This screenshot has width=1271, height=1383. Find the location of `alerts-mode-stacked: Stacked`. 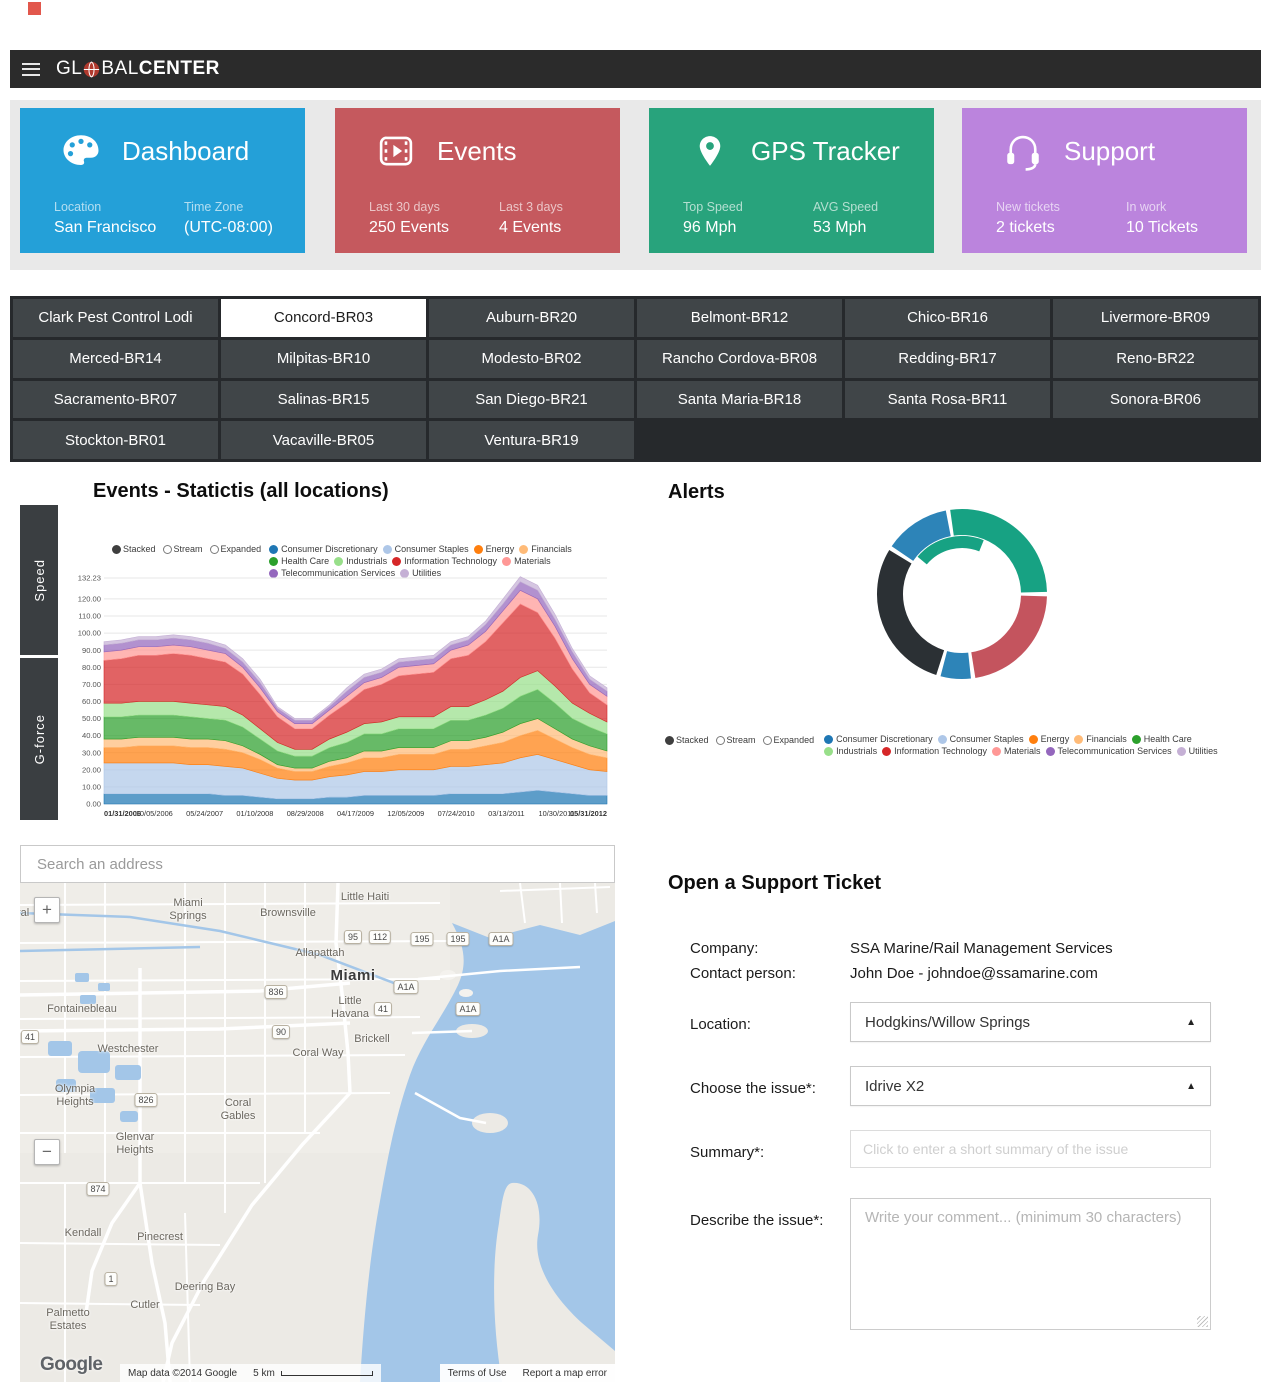

alerts-mode-stacked: Stacked is located at coordinates (687, 740).